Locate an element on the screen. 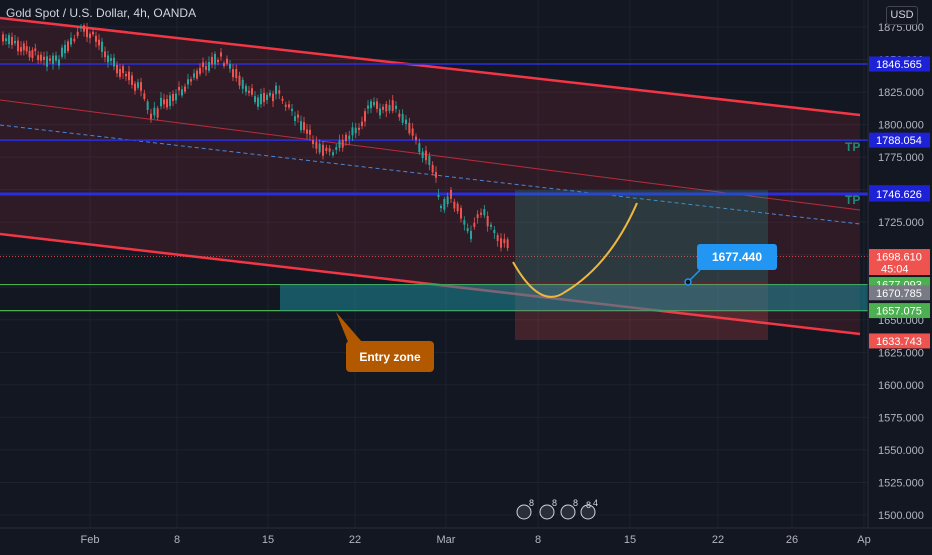 This screenshot has width=932, height=555. price-label: 1746.626 is located at coordinates (899, 194).